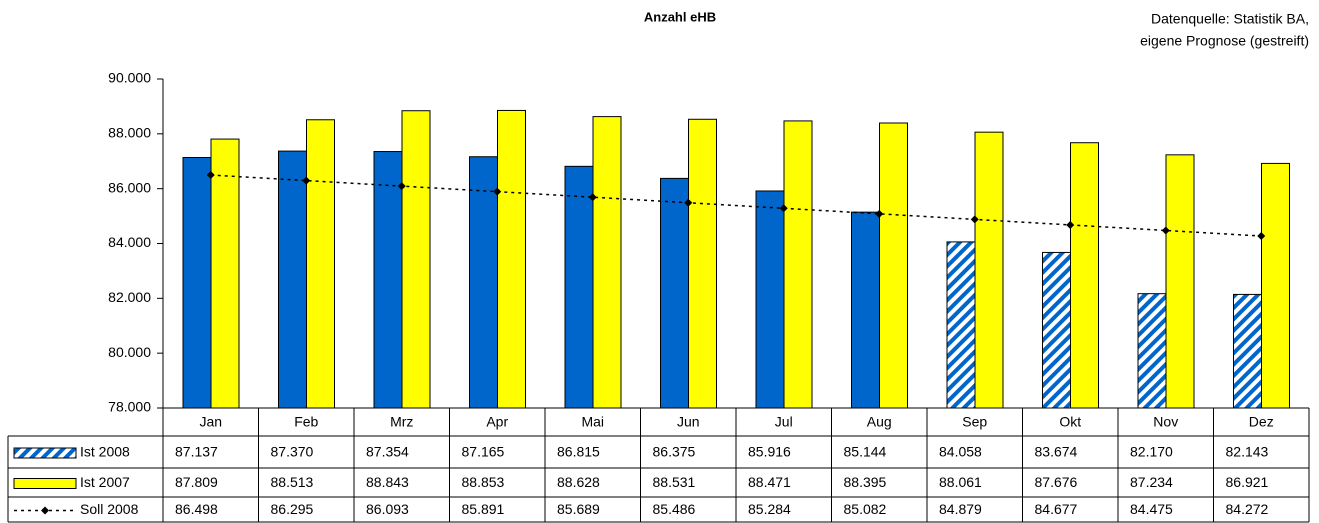  Describe the element at coordinates (578, 452) in the screenshot. I see `table-value: 86.815` at that location.